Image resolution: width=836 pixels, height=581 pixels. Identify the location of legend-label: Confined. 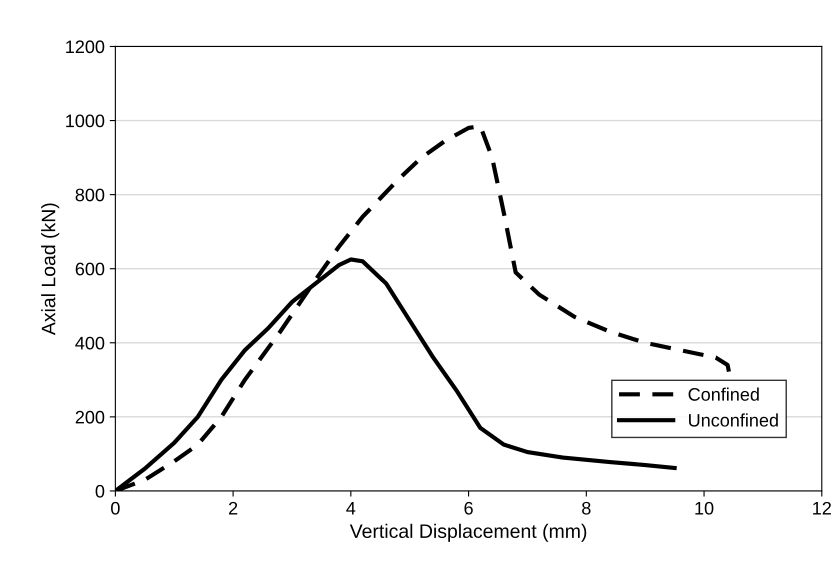
(723, 394).